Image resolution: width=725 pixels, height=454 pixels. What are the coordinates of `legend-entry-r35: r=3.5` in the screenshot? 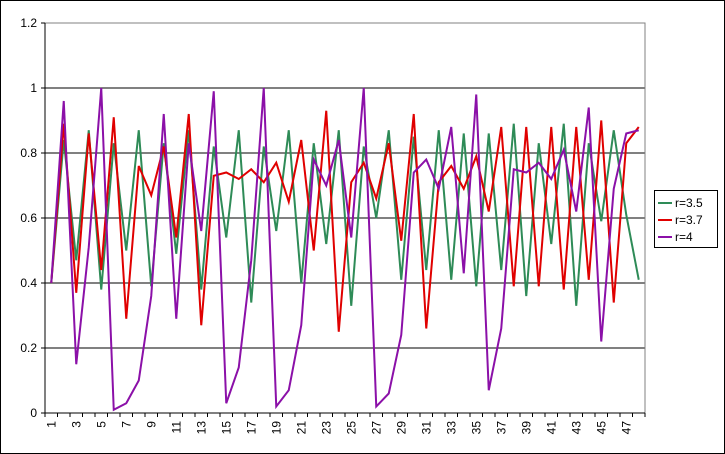 It's located at (686, 202).